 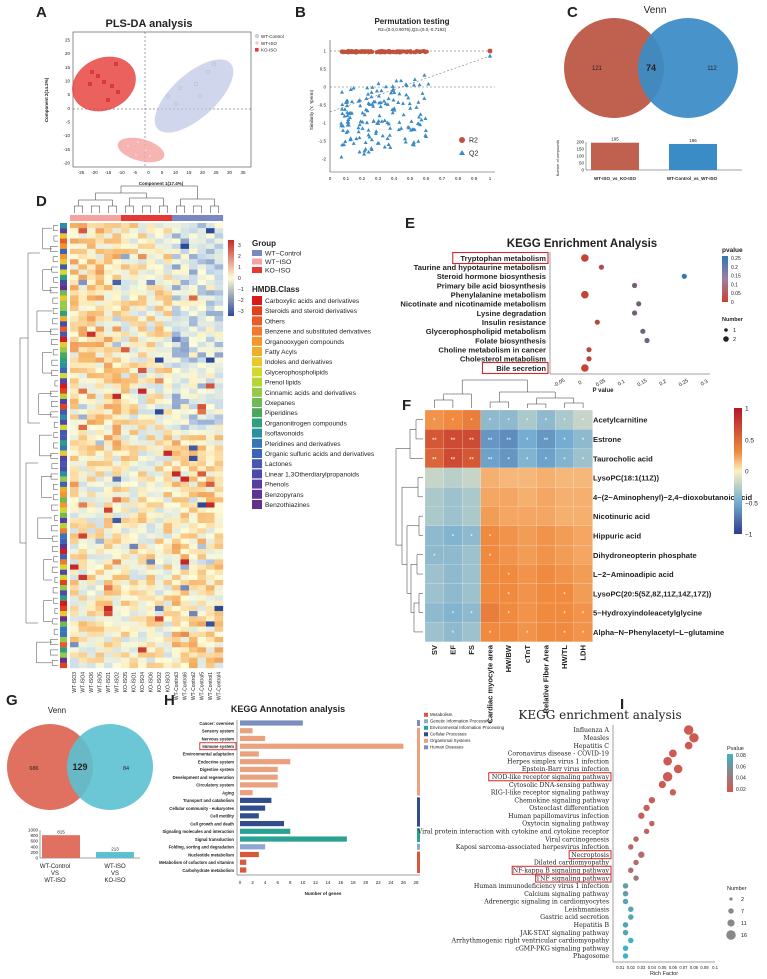 I want to click on heatmap-class-legend-label: Phenols, so click(x=277, y=485).